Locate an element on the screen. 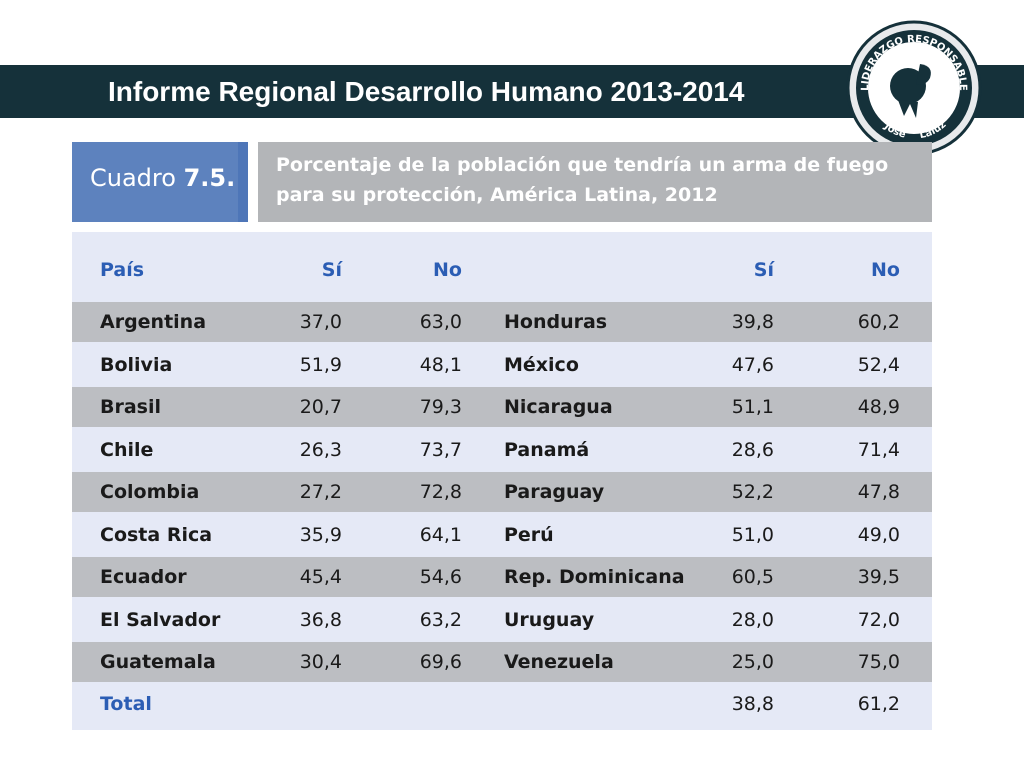  cell-country-left: Brasil is located at coordinates (131, 407).